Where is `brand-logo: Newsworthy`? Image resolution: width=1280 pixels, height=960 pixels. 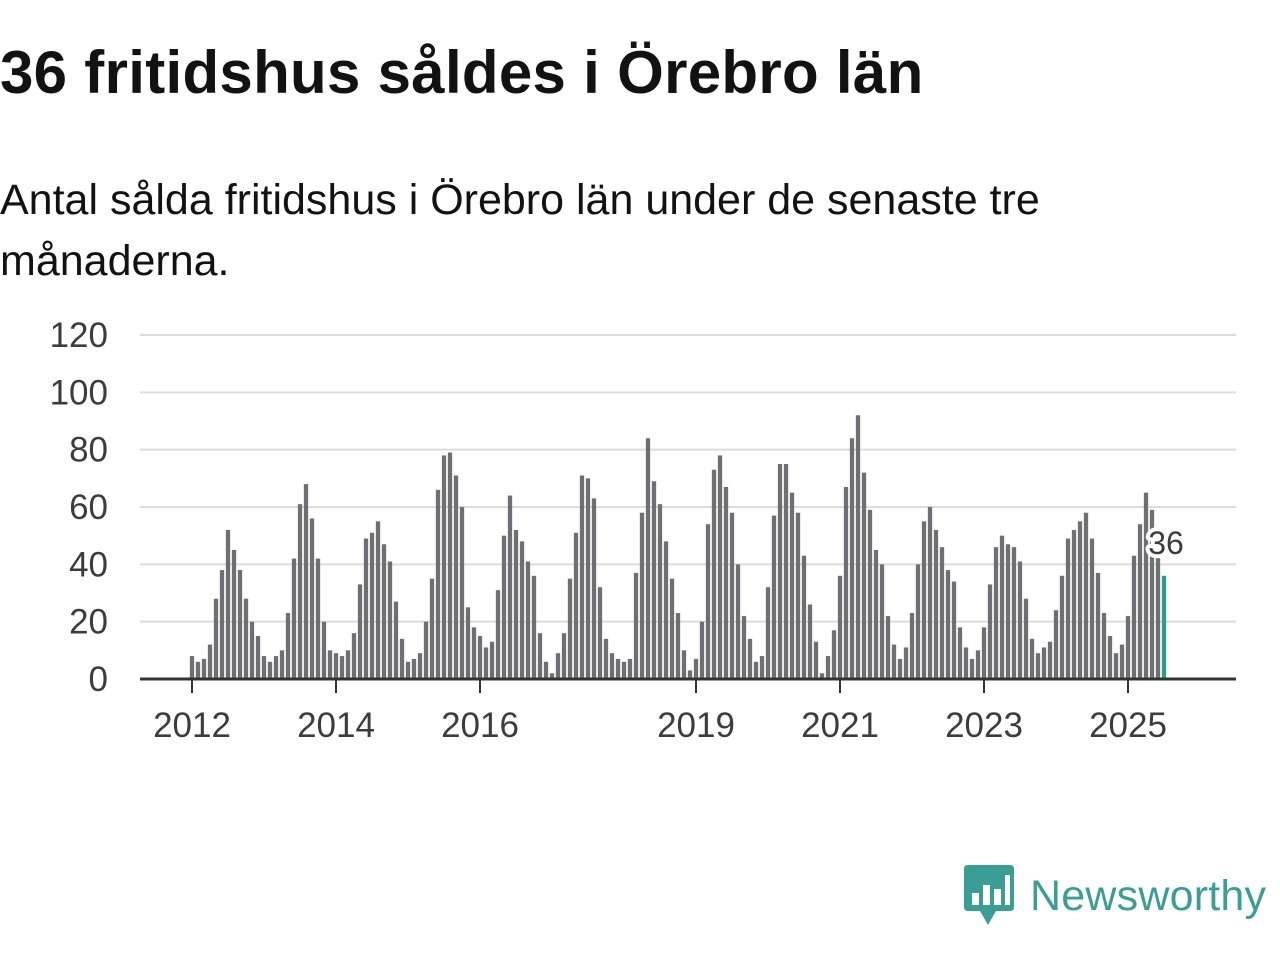 brand-logo: Newsworthy is located at coordinates (1115, 896).